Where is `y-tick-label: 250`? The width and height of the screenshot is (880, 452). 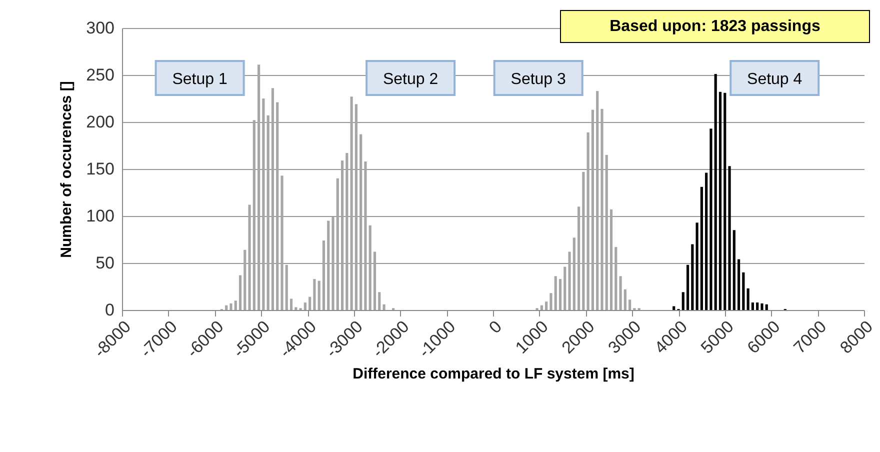
y-tick-label: 250 is located at coordinates (100, 75).